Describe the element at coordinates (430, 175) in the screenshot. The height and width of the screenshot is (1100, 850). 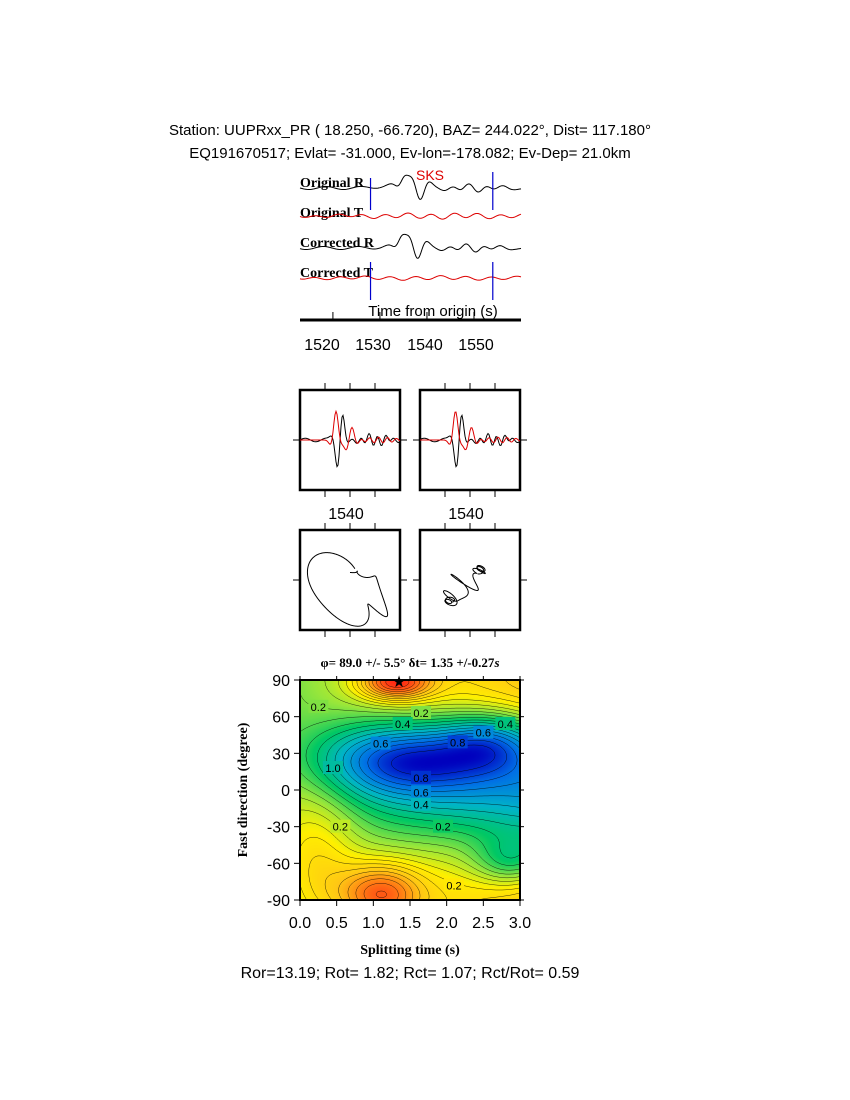
I see `phase-label: SKS` at that location.